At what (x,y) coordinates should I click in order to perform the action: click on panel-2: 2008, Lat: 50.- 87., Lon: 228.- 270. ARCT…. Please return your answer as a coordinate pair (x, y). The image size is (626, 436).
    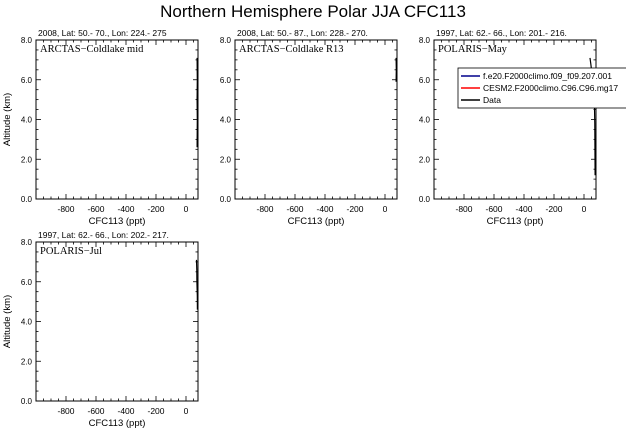
    Looking at the image, I should click on (309, 127).